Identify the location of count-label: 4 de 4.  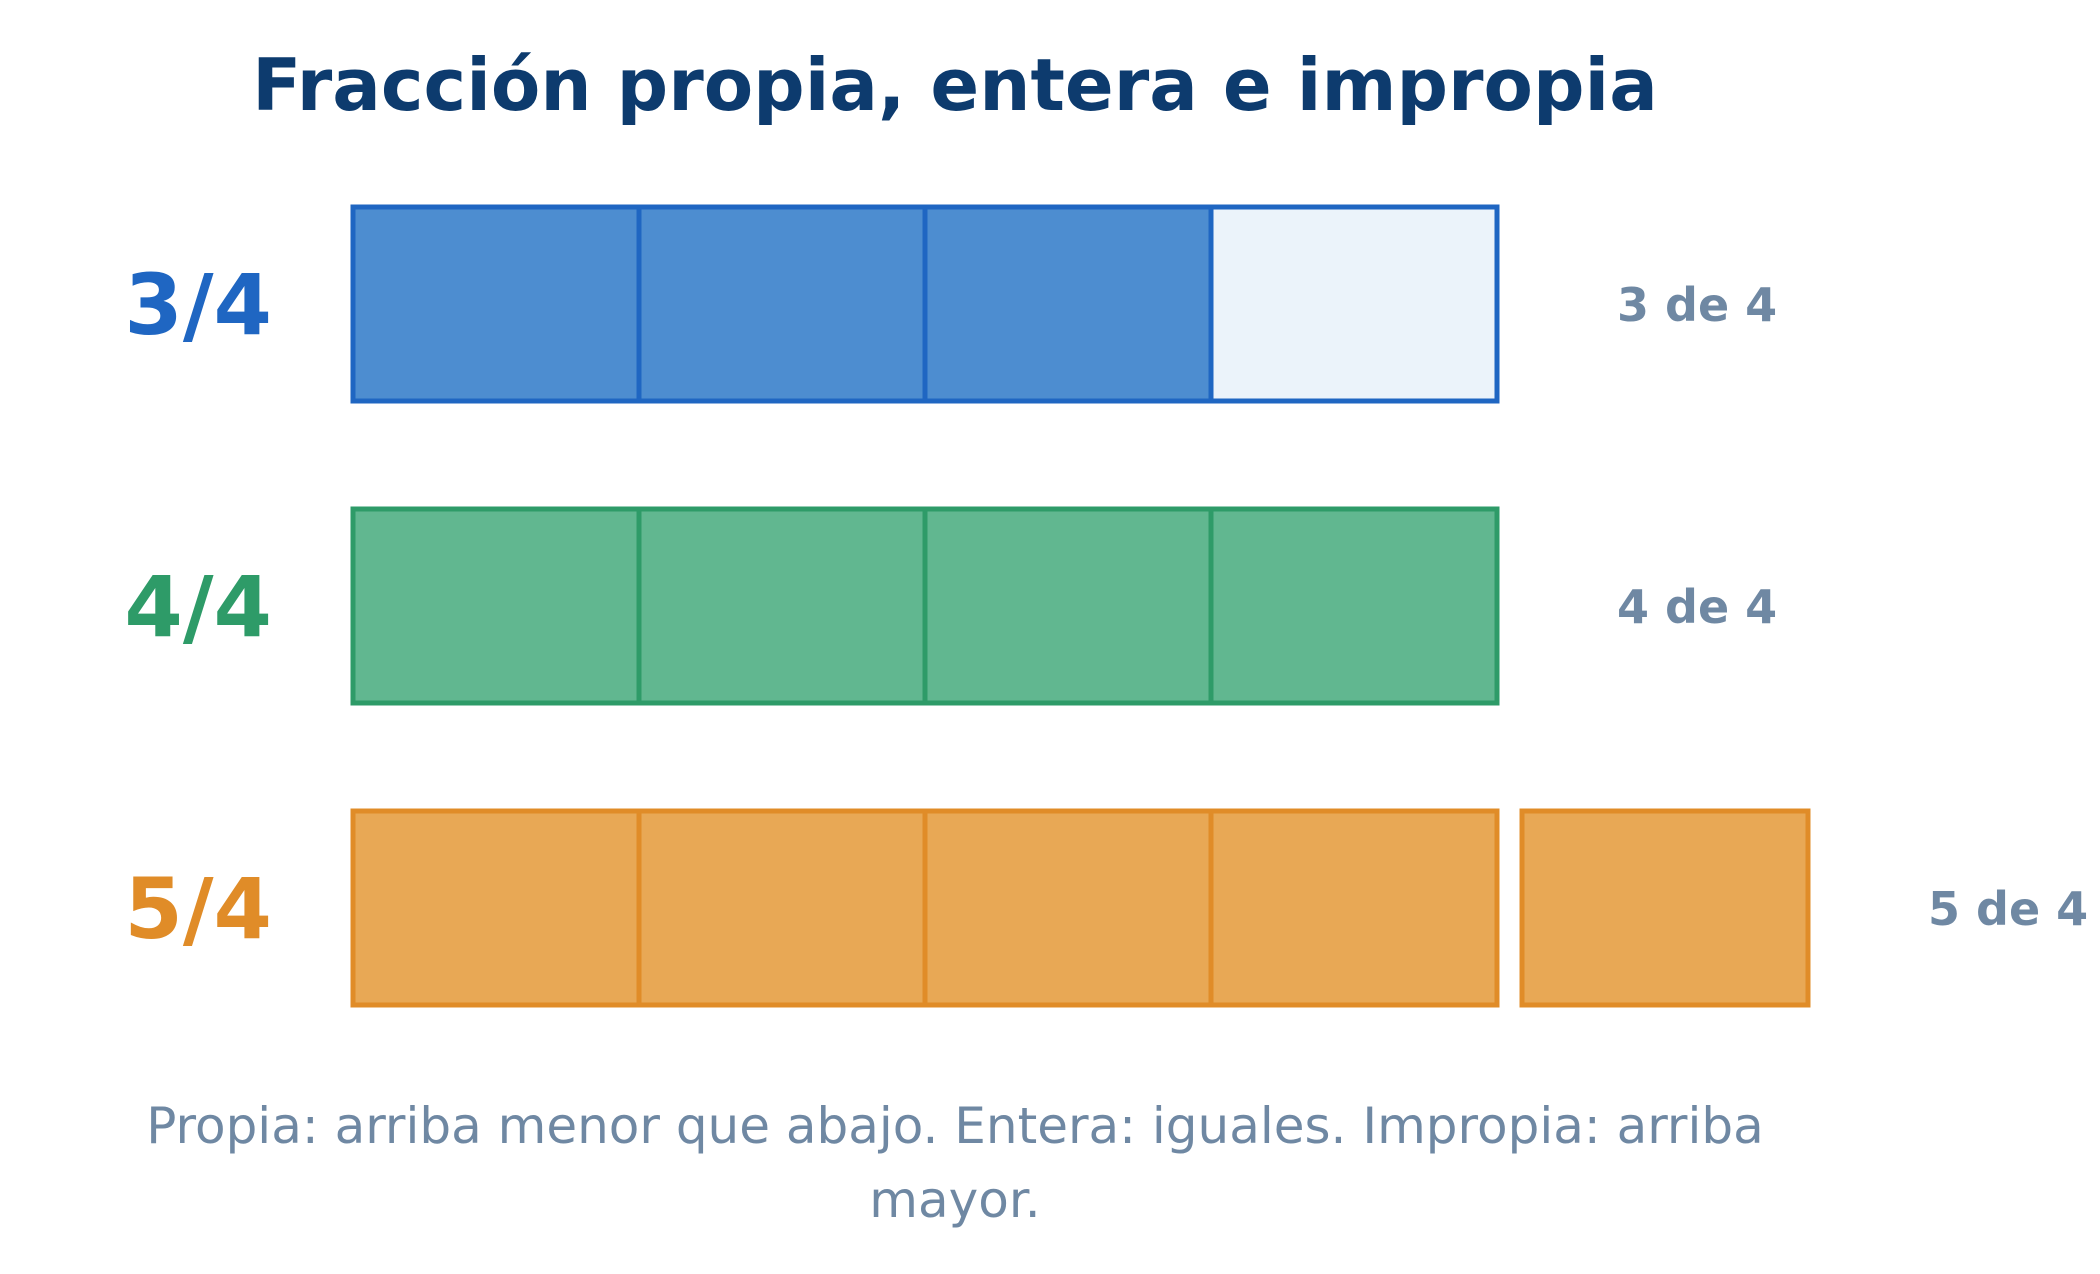
(1697, 607).